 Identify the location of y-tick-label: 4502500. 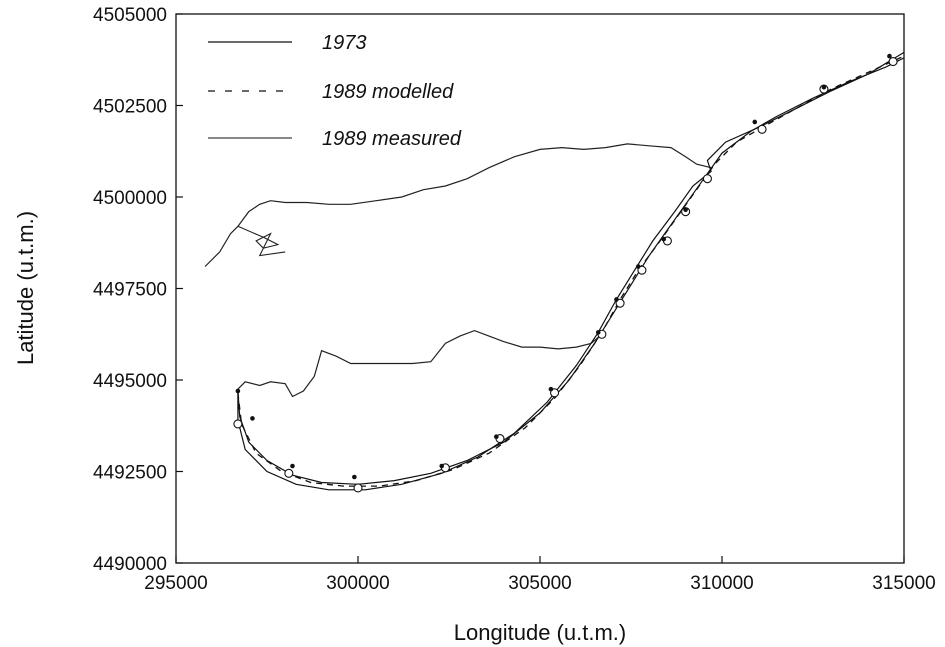
(130, 107).